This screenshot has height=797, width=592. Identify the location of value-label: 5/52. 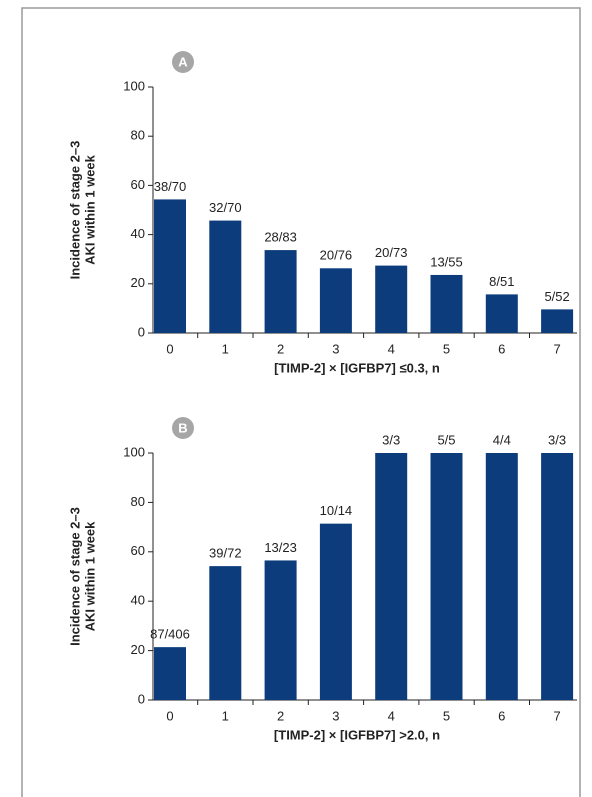
(556, 296).